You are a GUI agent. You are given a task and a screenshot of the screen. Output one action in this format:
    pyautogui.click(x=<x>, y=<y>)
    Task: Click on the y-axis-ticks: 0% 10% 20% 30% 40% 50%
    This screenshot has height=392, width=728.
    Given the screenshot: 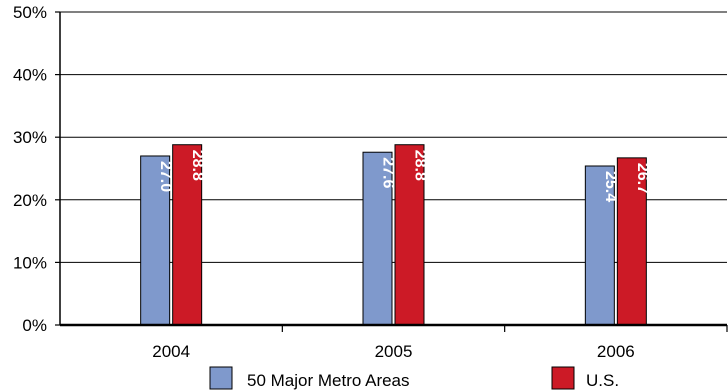 What is the action you would take?
    pyautogui.click(x=36, y=169)
    